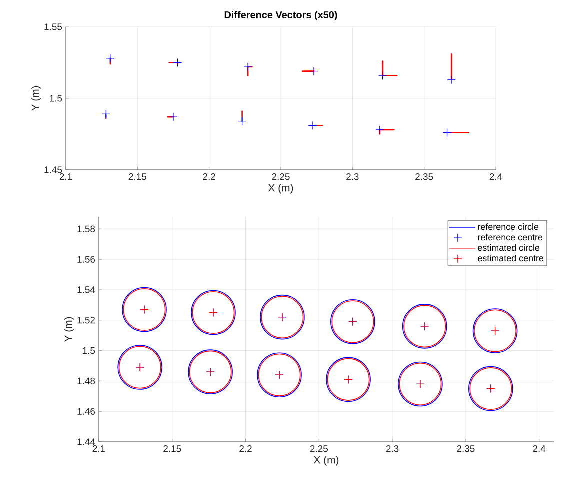 Image resolution: width=568 pixels, height=491 pixels. What do you see at coordinates (87, 259) in the screenshot?
I see `y-tick-label: 1.56` at bounding box center [87, 259].